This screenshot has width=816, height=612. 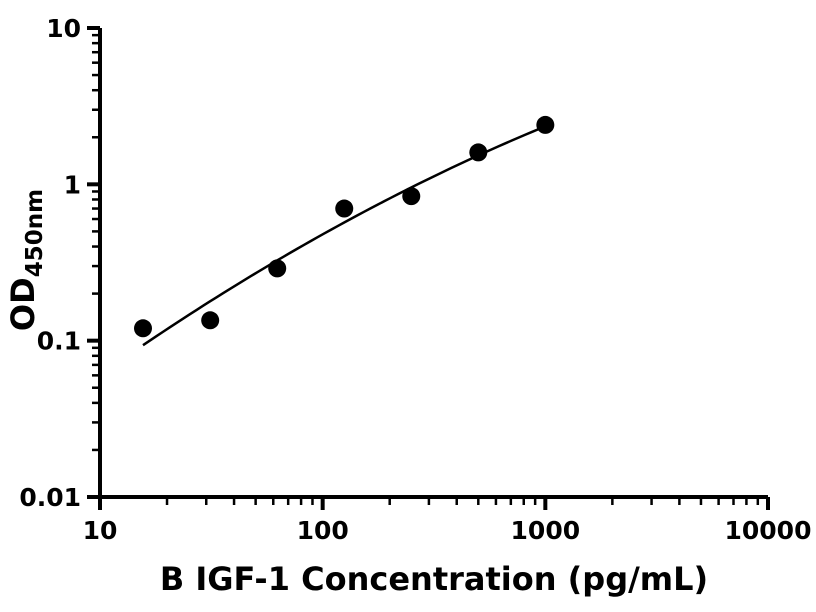 I want to click on y-axis-title: OD450nm, so click(x=26, y=260).